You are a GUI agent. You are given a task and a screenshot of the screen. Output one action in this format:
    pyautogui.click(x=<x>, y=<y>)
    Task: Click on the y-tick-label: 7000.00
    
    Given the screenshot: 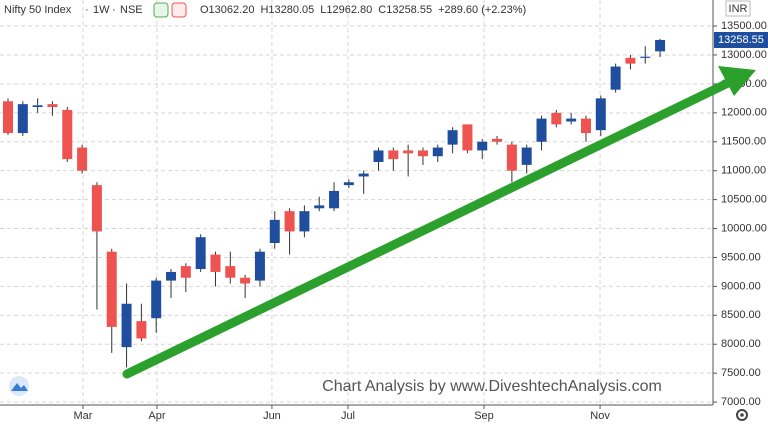 What is the action you would take?
    pyautogui.click(x=741, y=402)
    